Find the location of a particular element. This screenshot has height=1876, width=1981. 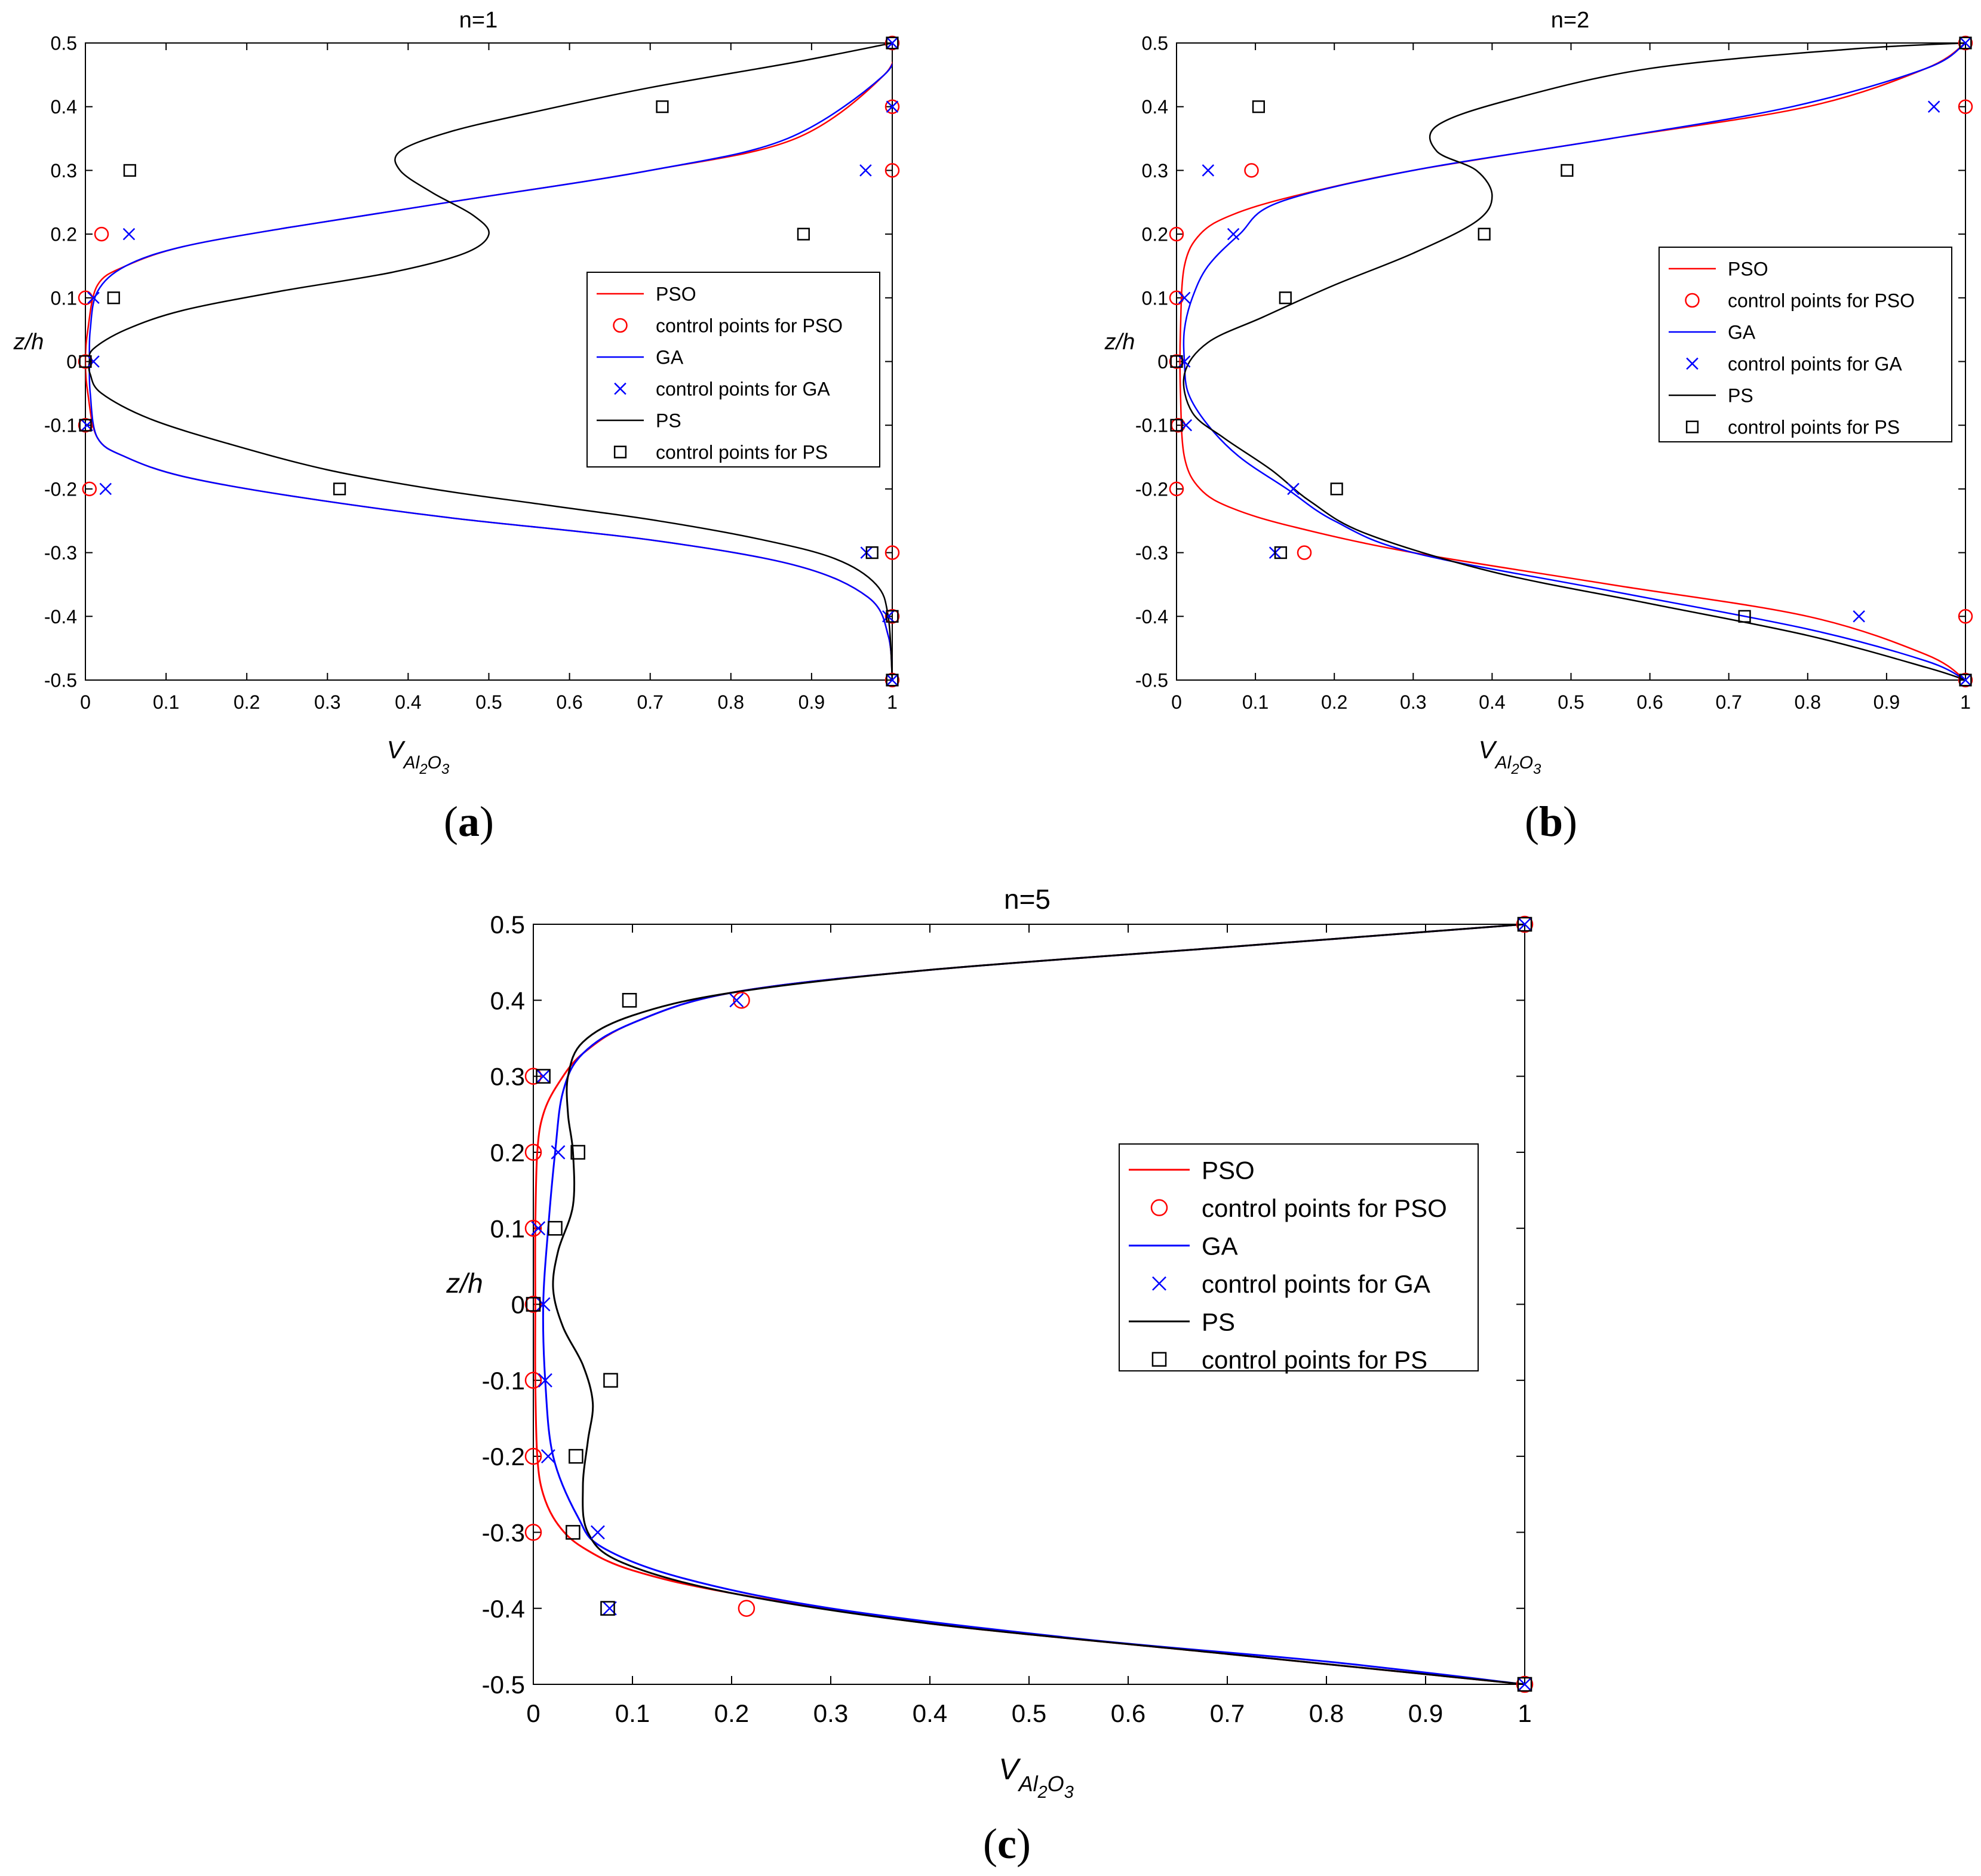

x-axis-label-part: 3 is located at coordinates (1537, 769).